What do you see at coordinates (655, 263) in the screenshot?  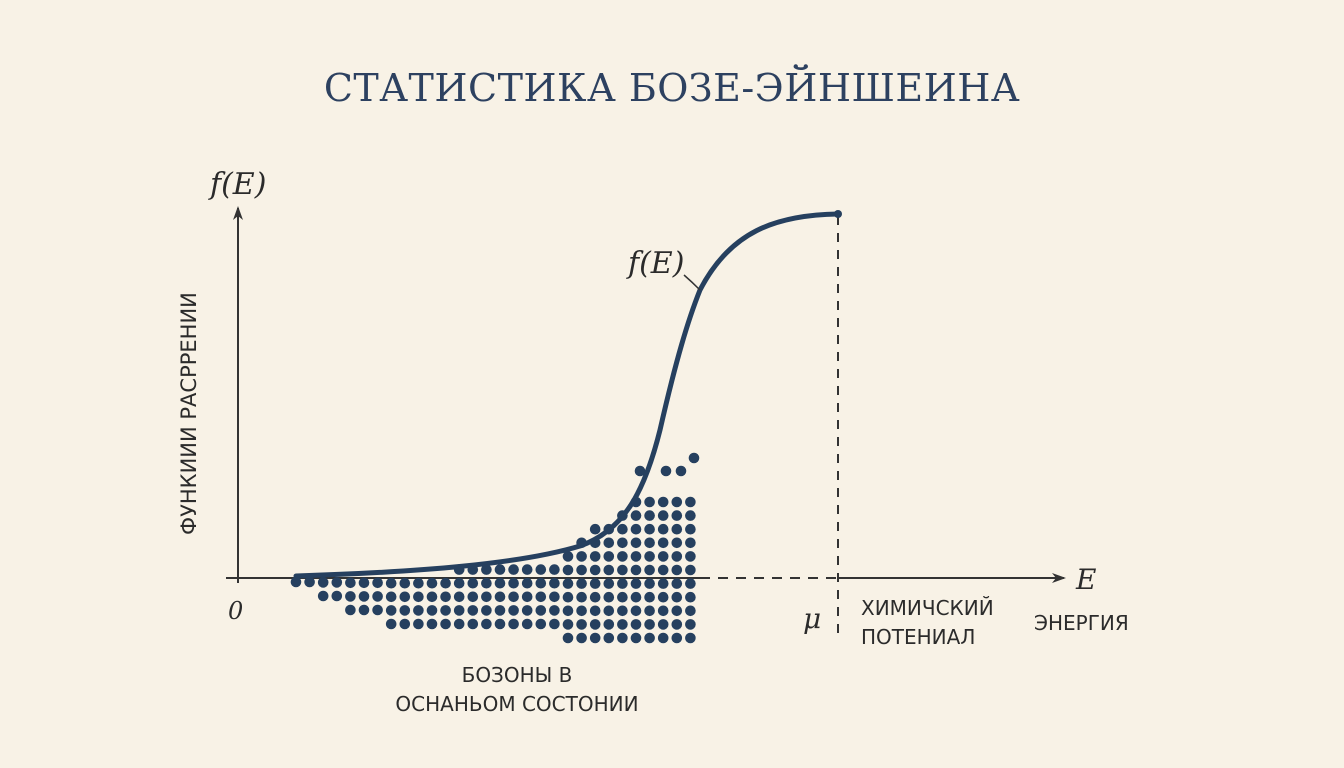 I see `curve-label: f(E)` at bounding box center [655, 263].